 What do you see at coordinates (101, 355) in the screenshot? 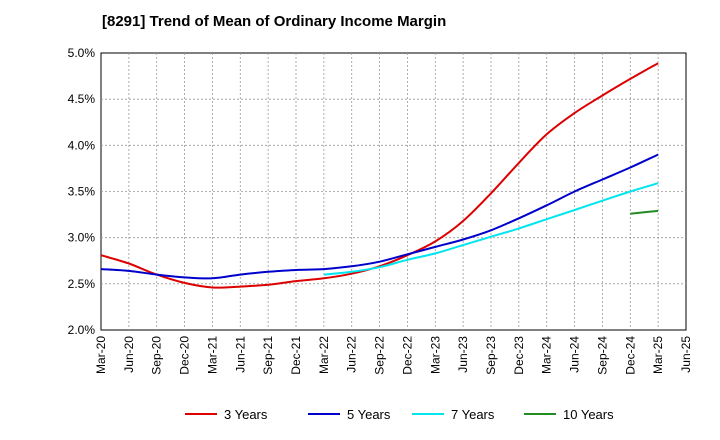
I see `x-tick-label: Mar-20` at bounding box center [101, 355].